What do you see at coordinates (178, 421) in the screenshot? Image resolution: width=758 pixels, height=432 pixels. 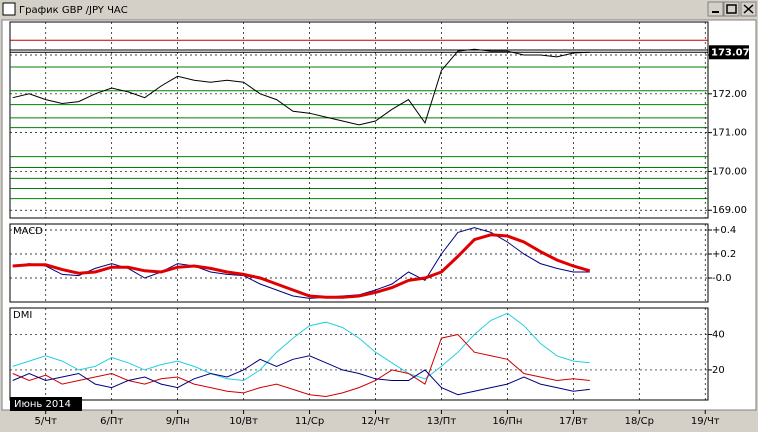 I see `x-tick-label: 9/Пн` at bounding box center [178, 421].